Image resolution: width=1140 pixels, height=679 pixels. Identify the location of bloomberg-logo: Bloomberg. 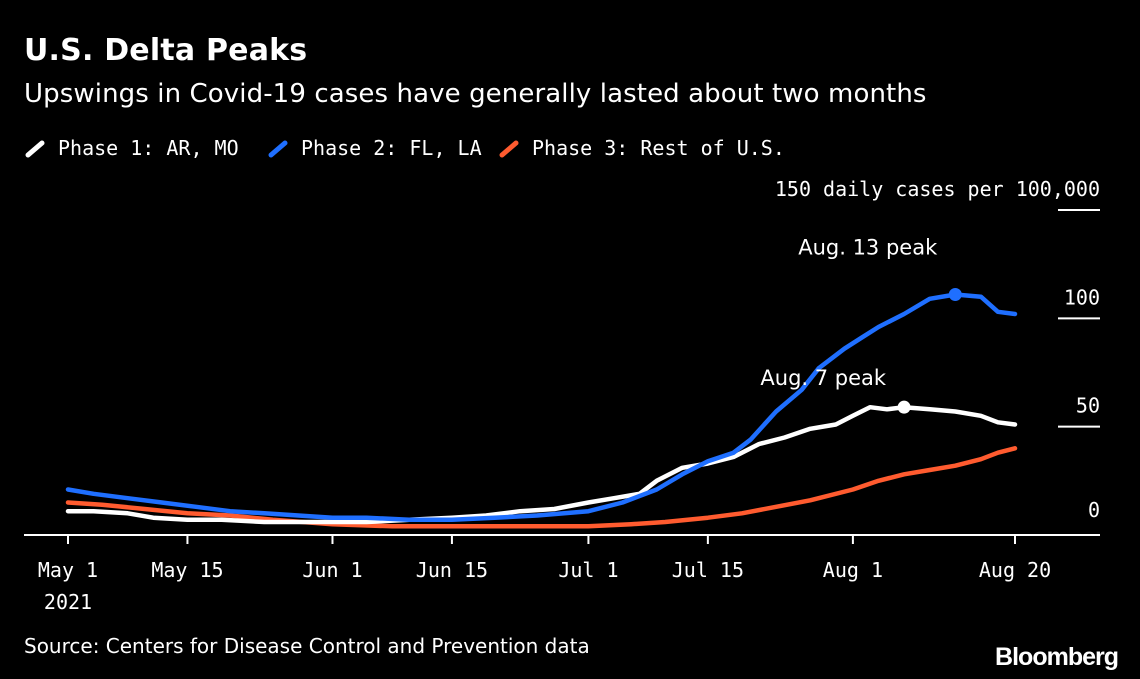
(1057, 657).